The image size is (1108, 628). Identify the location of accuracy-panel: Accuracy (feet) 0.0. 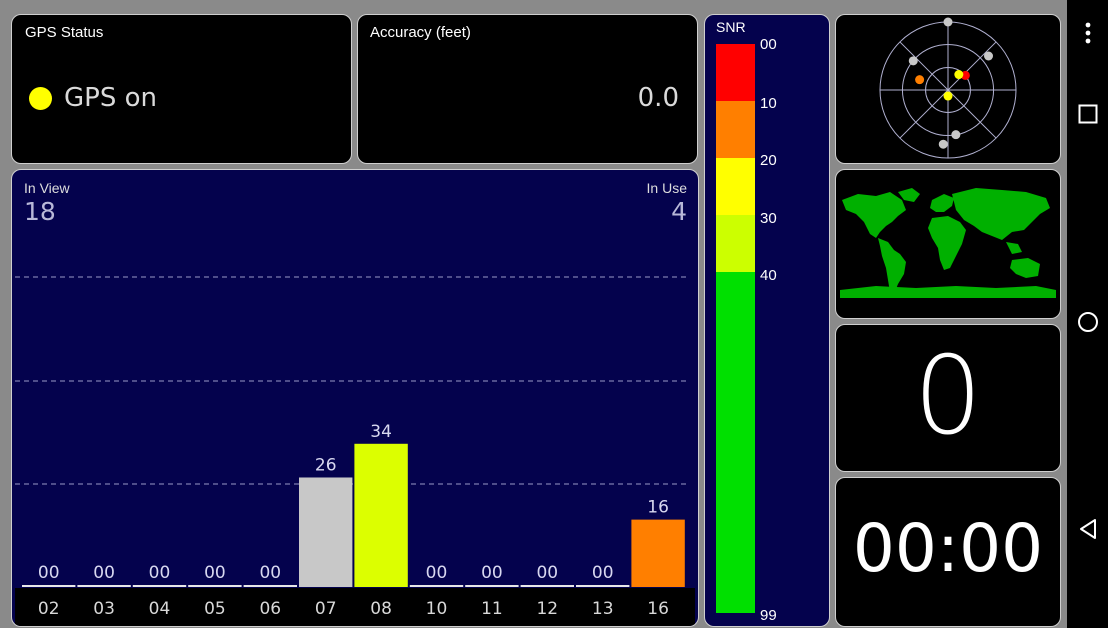
(527, 89).